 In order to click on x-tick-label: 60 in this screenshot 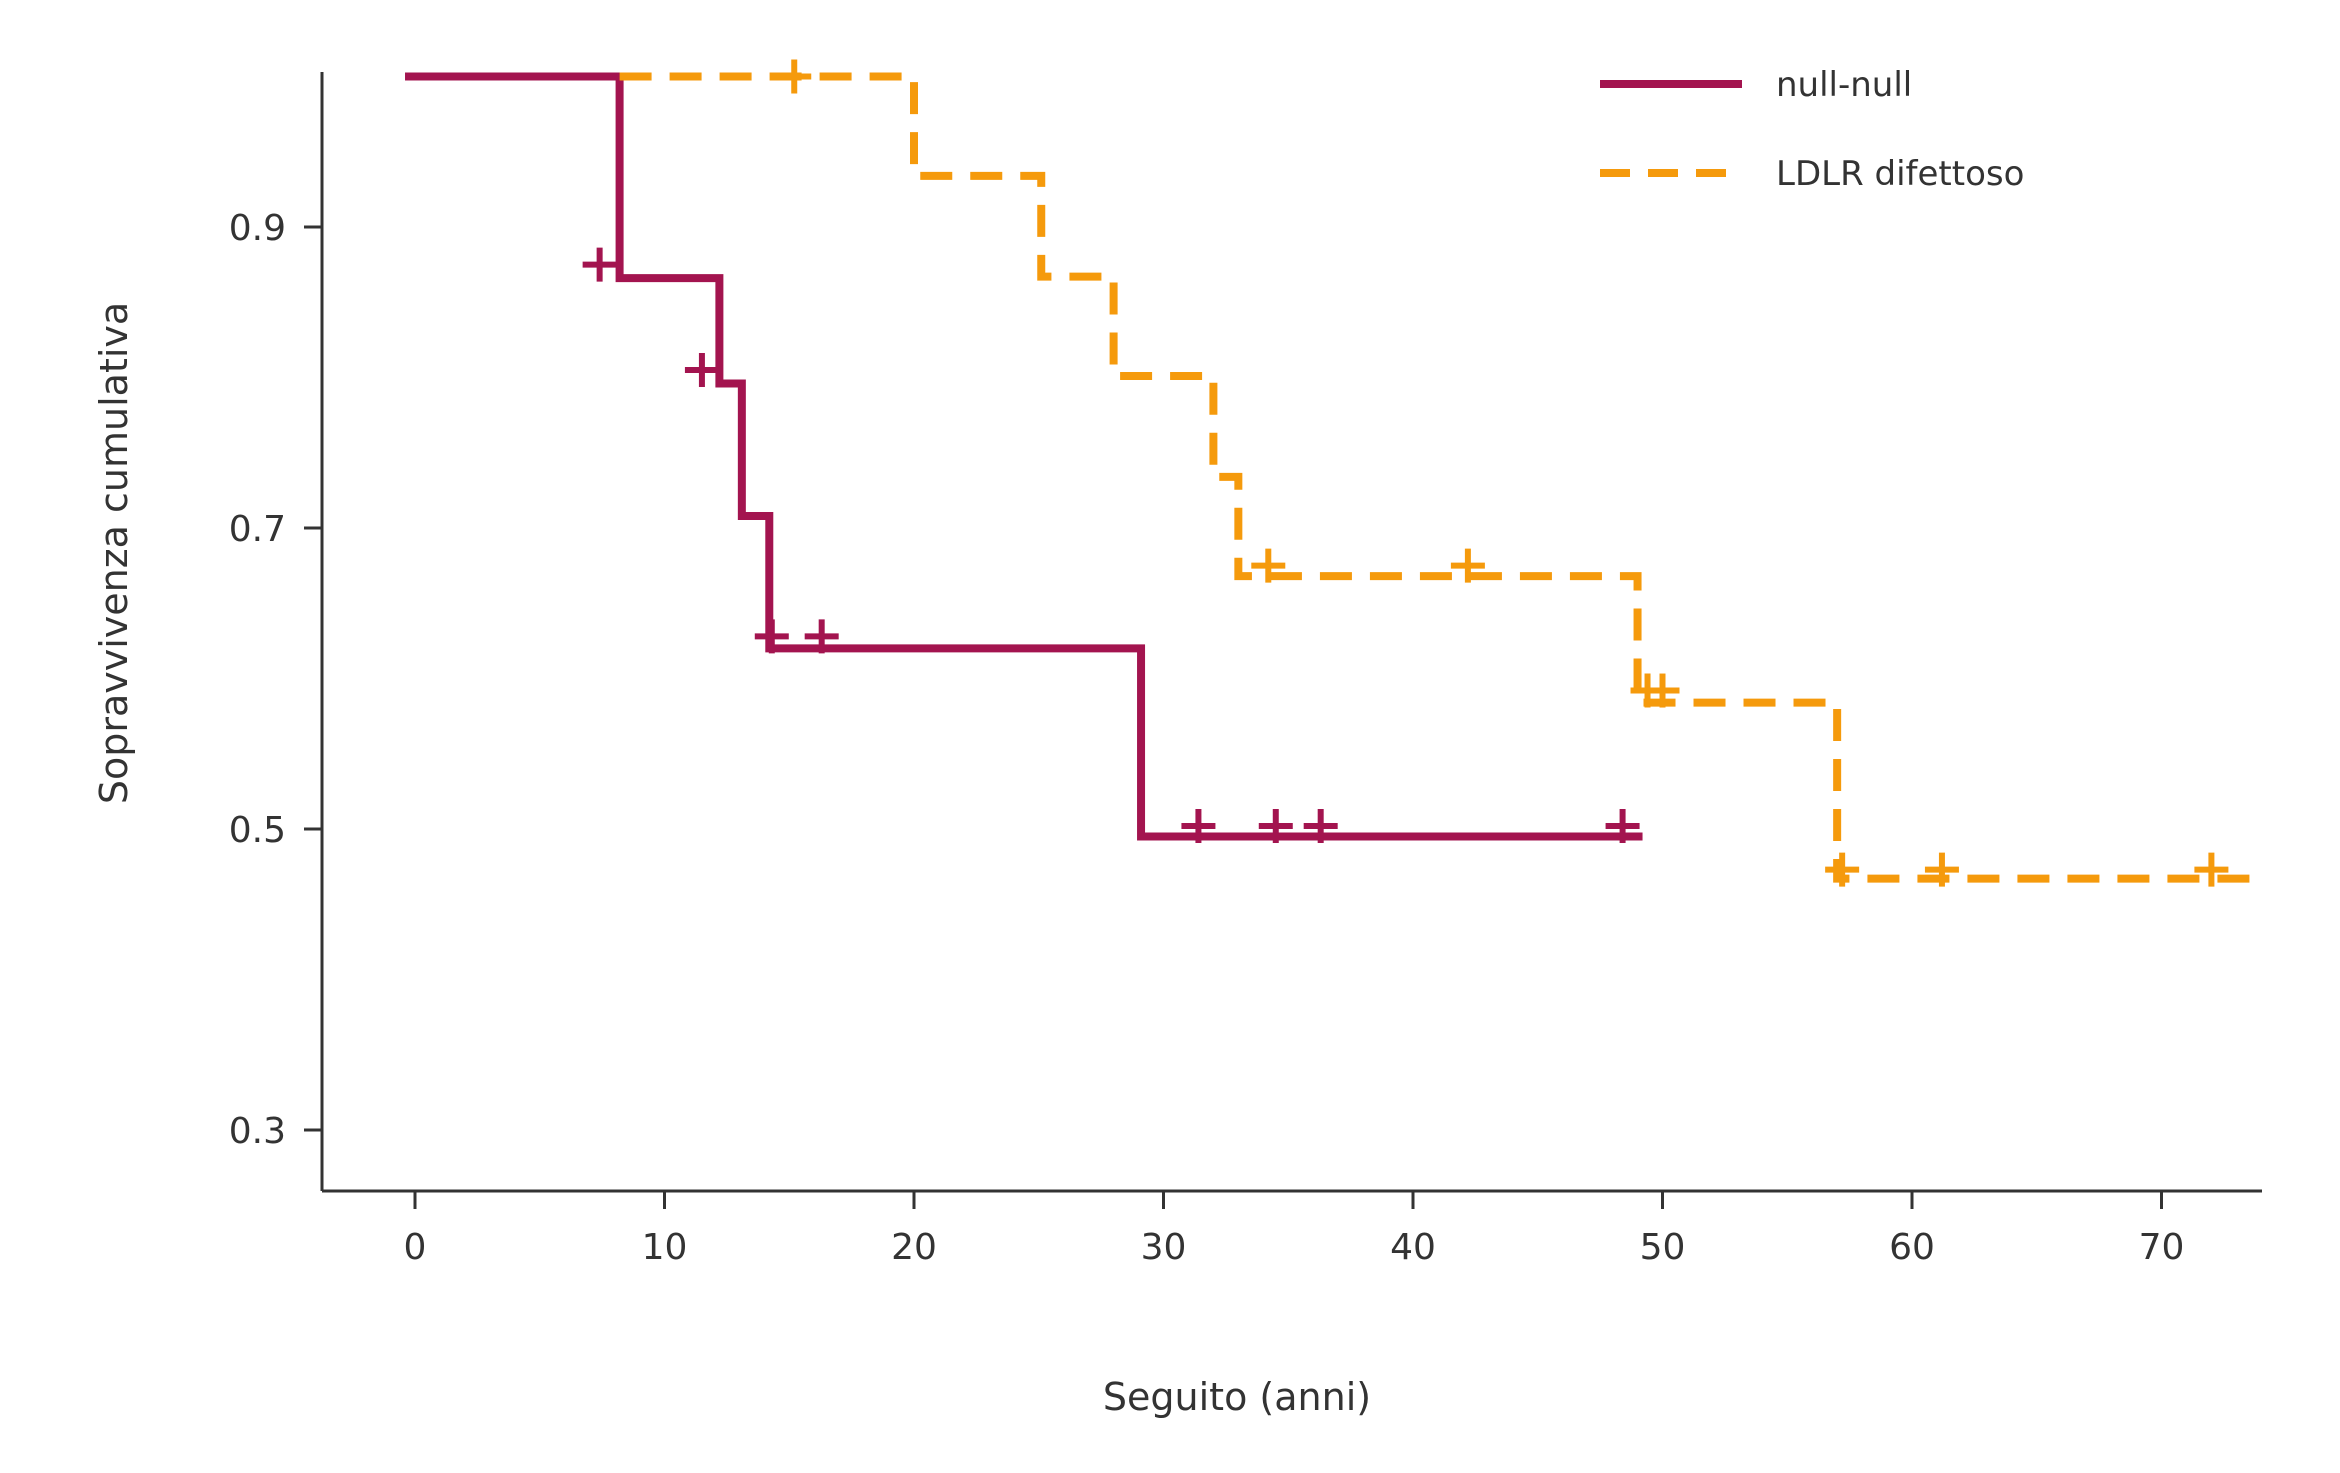, I will do `click(1912, 1247)`.